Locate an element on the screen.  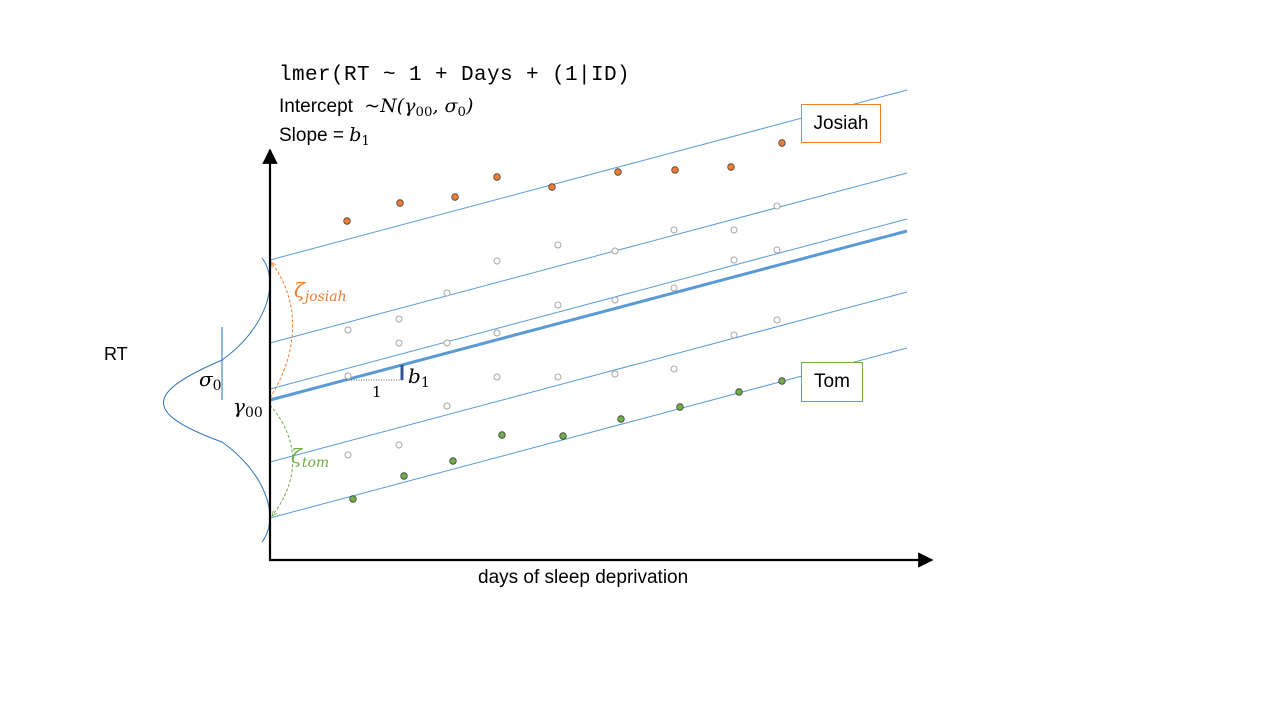
intercept-line: Intercept ~N(γ00, σ0) is located at coordinates (376, 107).